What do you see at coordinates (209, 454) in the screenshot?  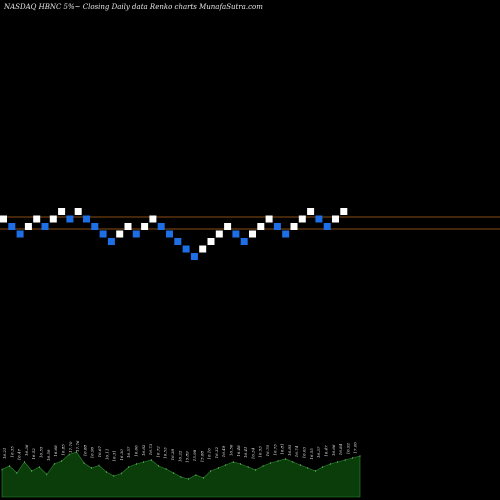 I see `volume-label: 16.16` at bounding box center [209, 454].